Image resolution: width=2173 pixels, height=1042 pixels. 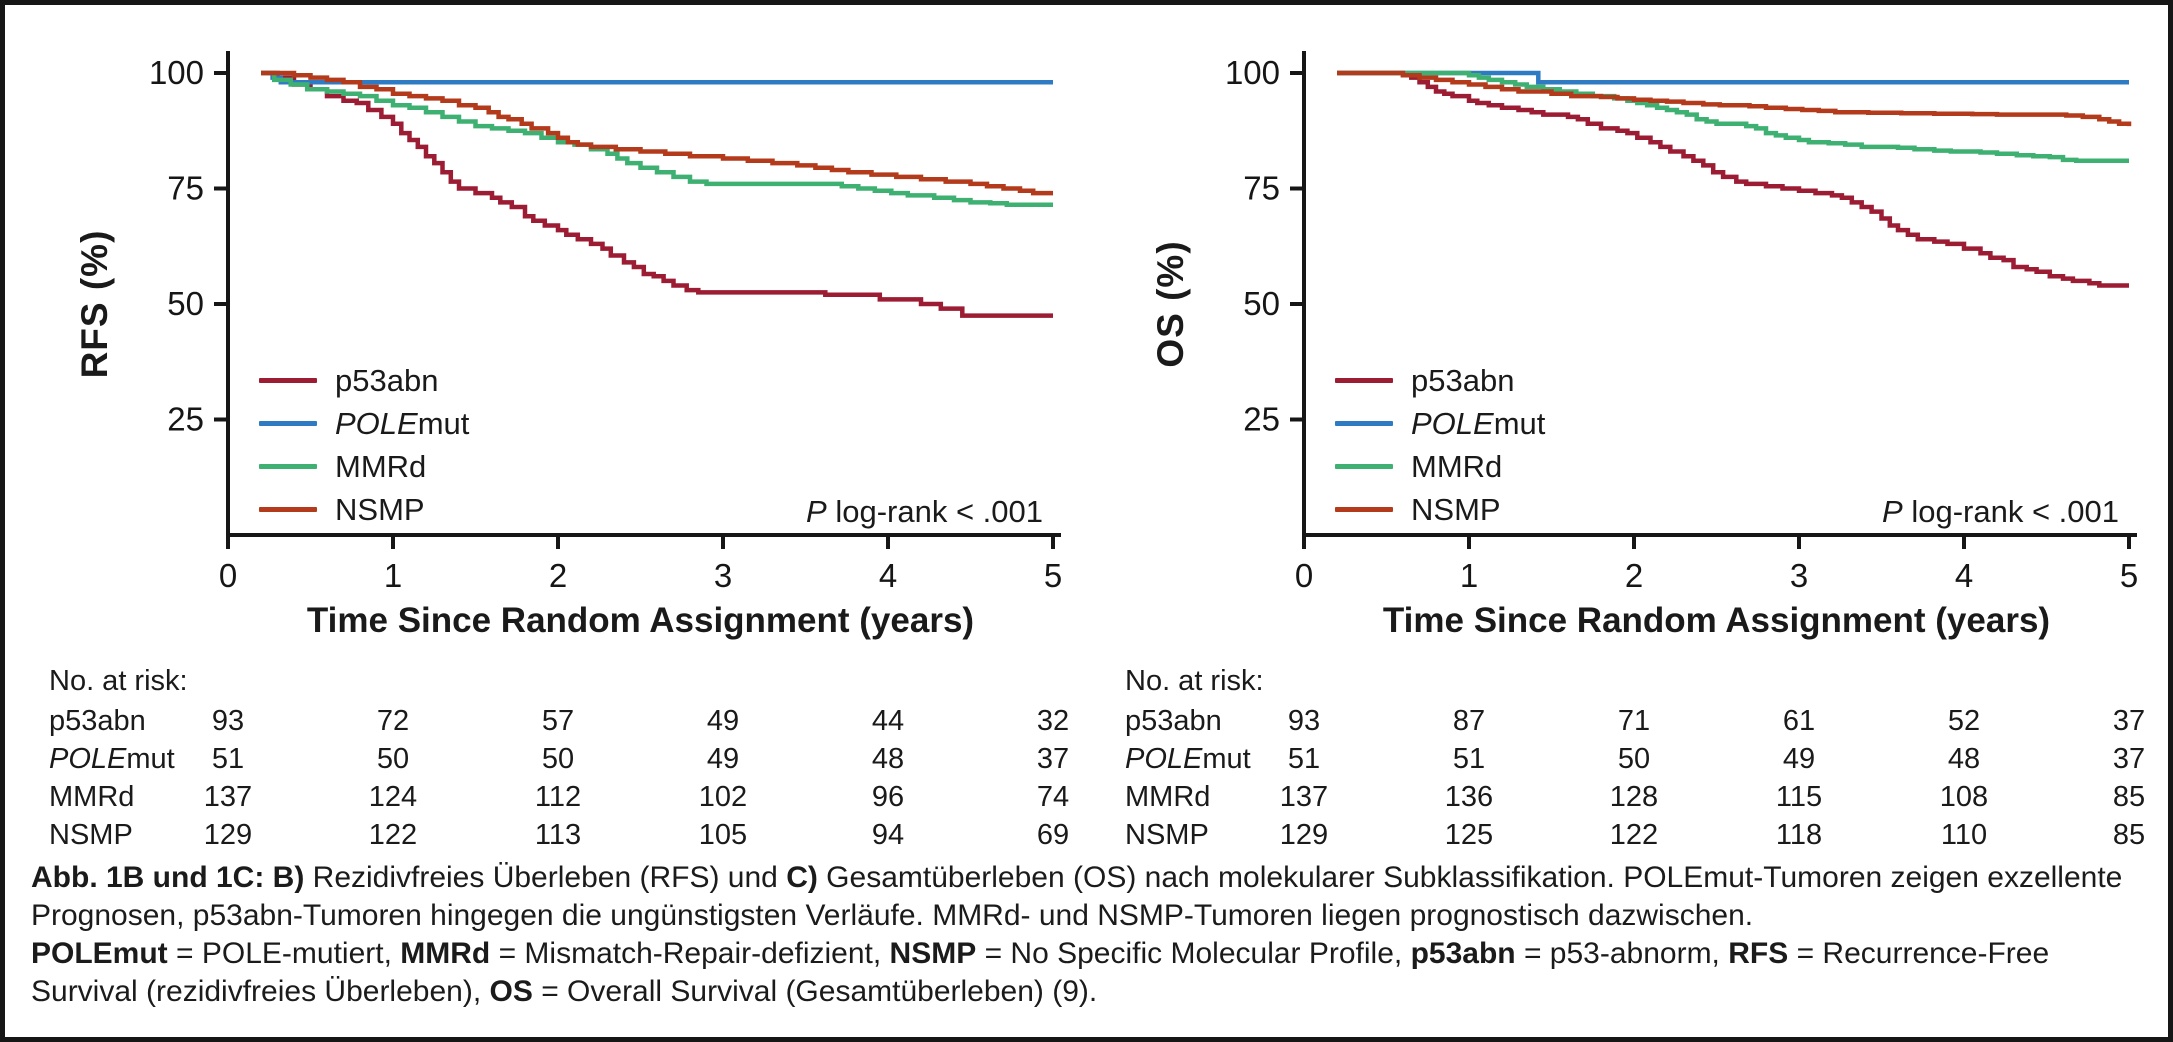 What do you see at coordinates (1193, 953) in the screenshot?
I see `caption-text-segment: = No Specific Molecular Profile,` at bounding box center [1193, 953].